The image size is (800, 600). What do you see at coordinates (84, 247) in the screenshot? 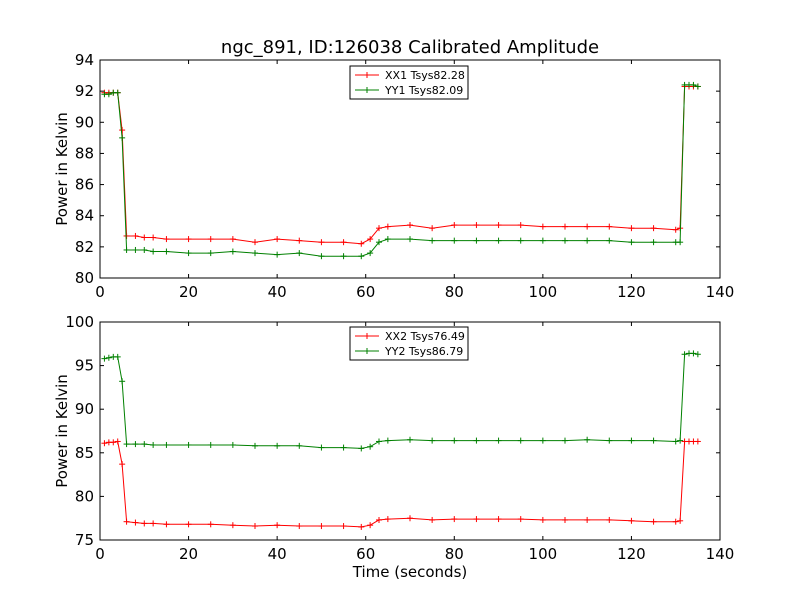
I see `y-tick-label: 82` at bounding box center [84, 247].